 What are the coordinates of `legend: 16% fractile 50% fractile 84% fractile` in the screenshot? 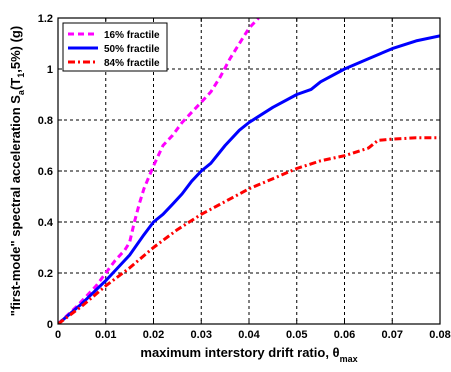 It's located at (115, 47).